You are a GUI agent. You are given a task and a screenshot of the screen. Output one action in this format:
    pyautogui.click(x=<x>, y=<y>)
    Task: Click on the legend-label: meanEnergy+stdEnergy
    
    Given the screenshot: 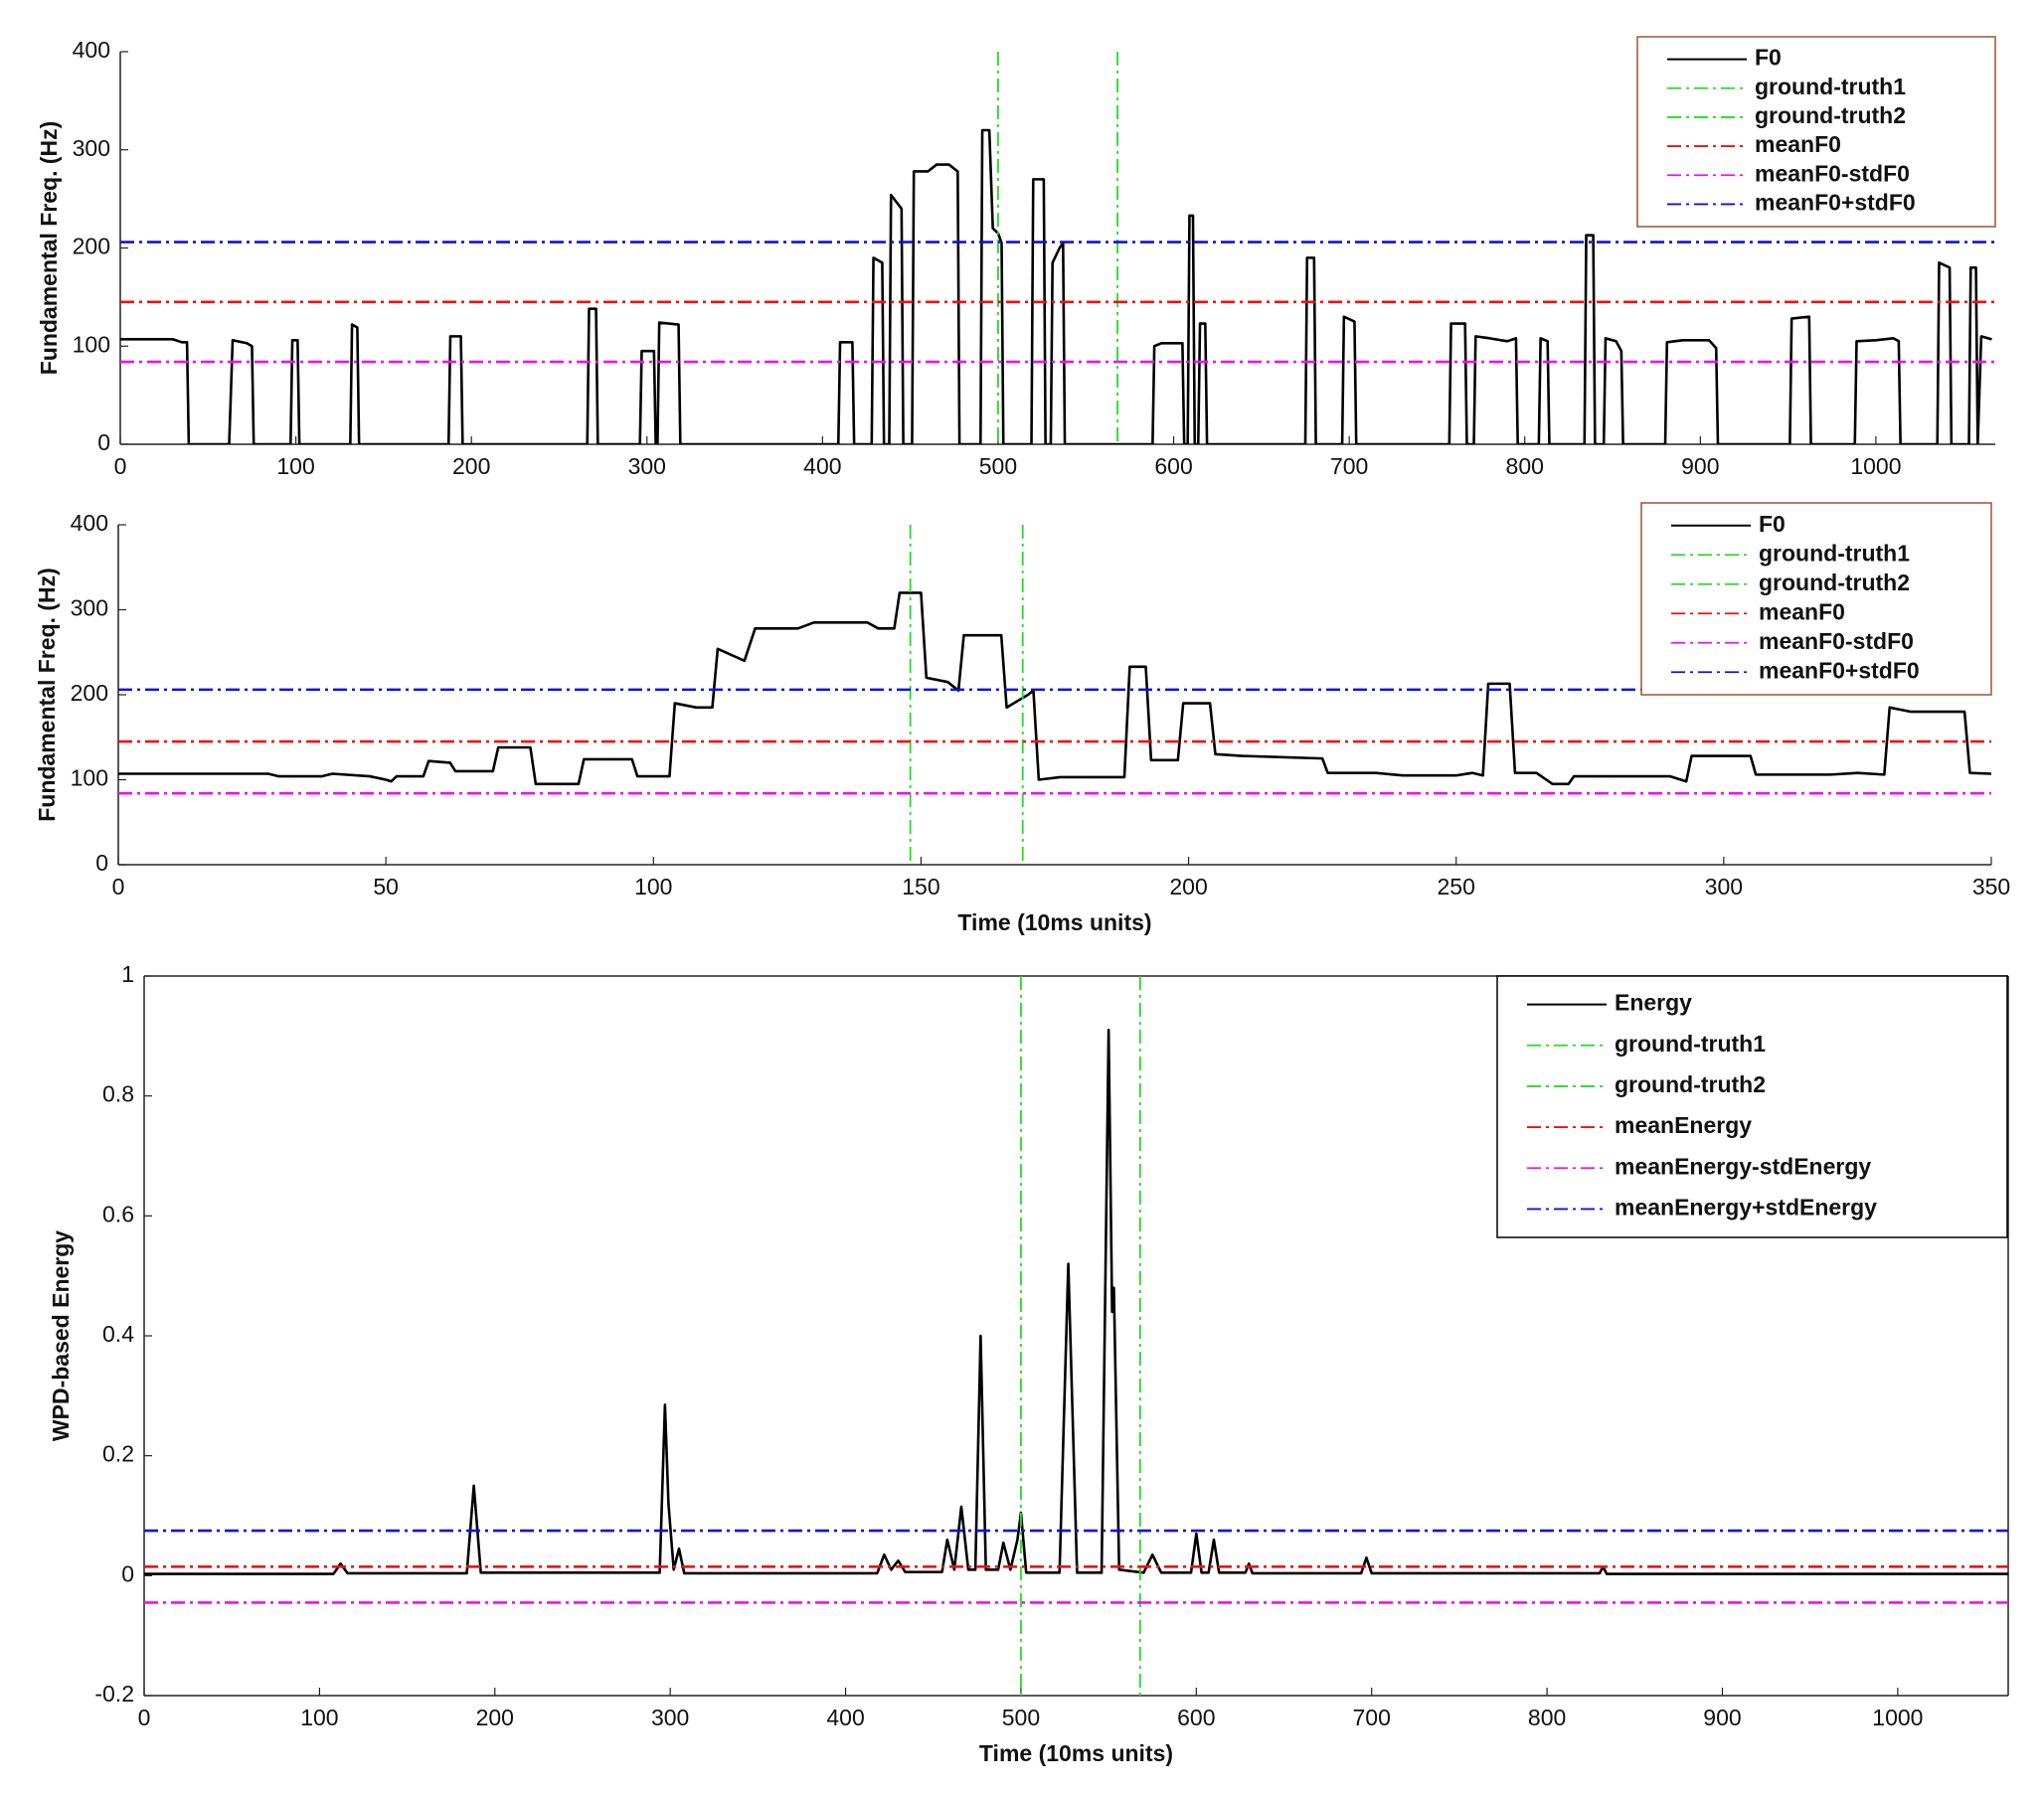 What is the action you would take?
    pyautogui.click(x=1746, y=1207)
    